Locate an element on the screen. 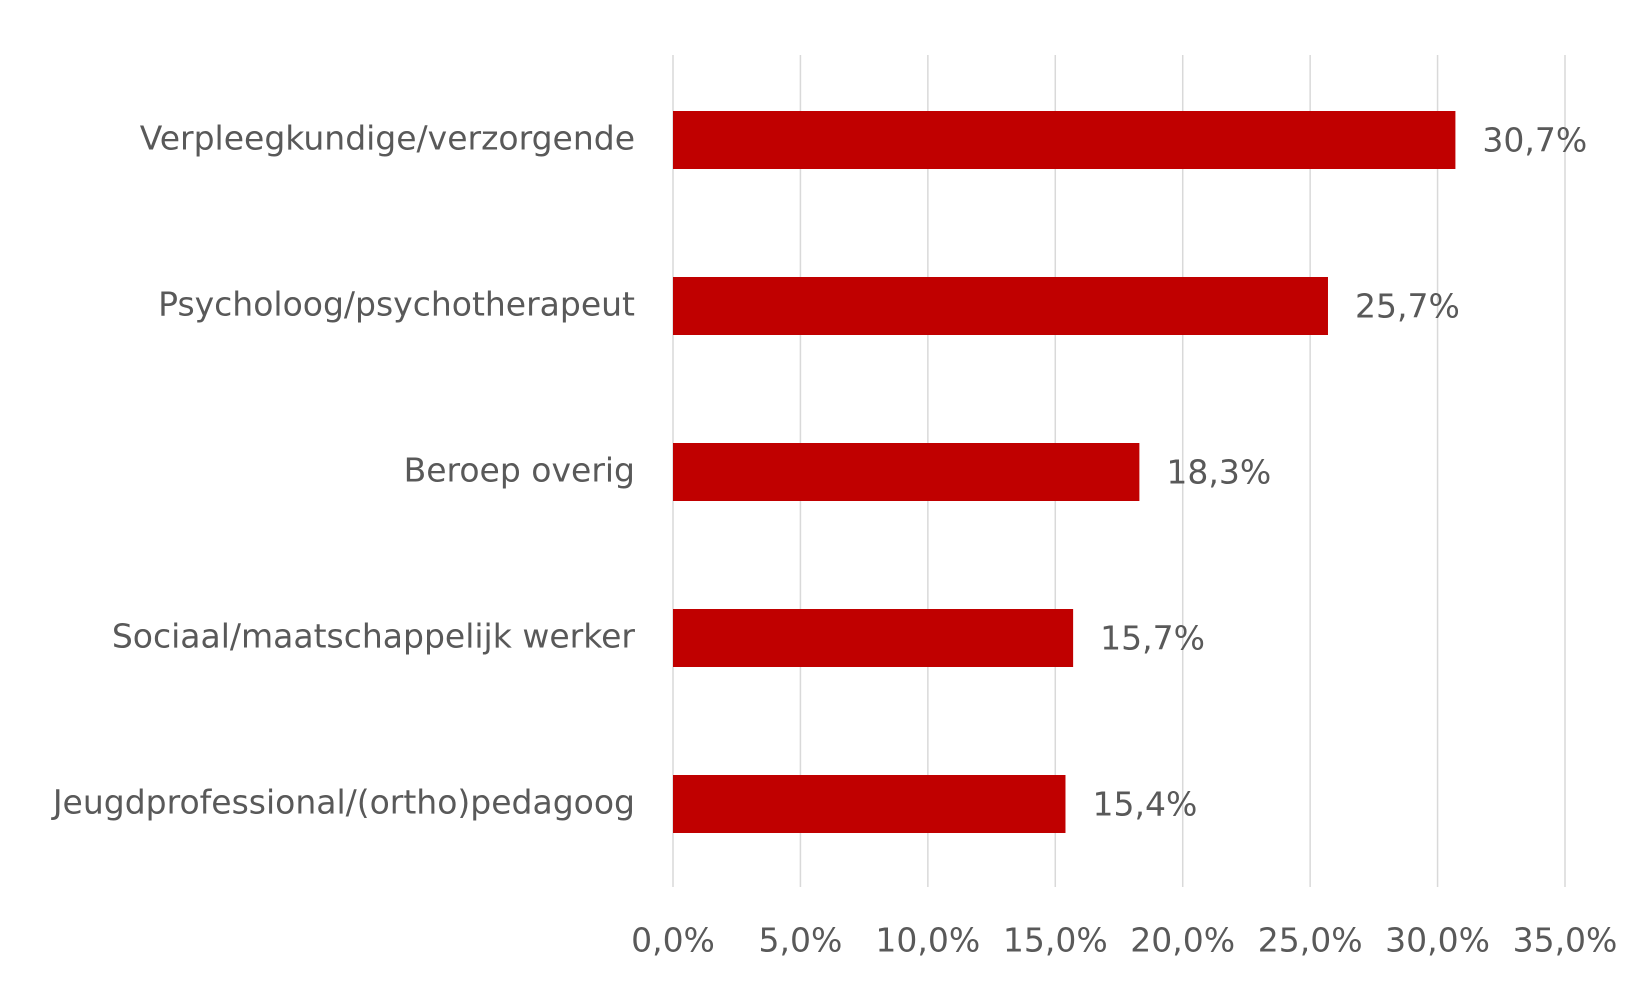 Image resolution: width=1639 pixels, height=986 pixels. x-tick-label: 20,0% is located at coordinates (1182, 940).